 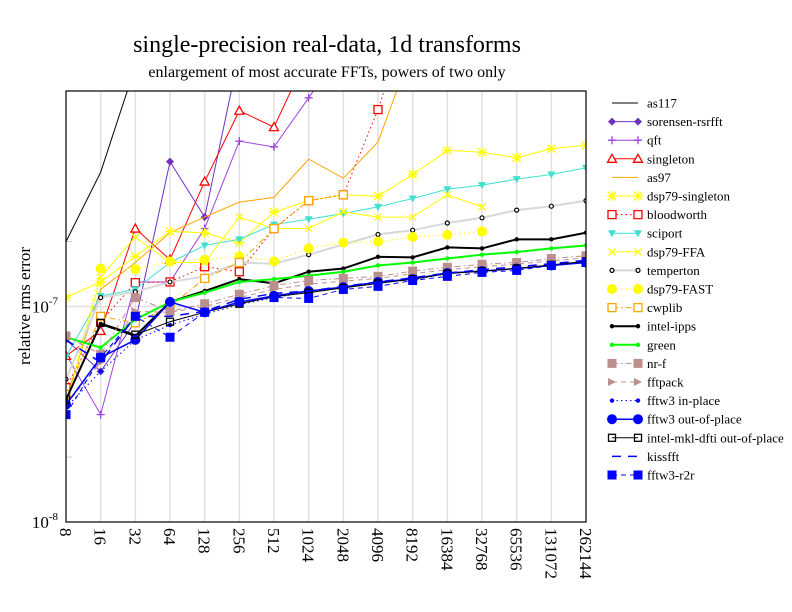 I want to click on x-tick-label: 512, so click(x=273, y=541).